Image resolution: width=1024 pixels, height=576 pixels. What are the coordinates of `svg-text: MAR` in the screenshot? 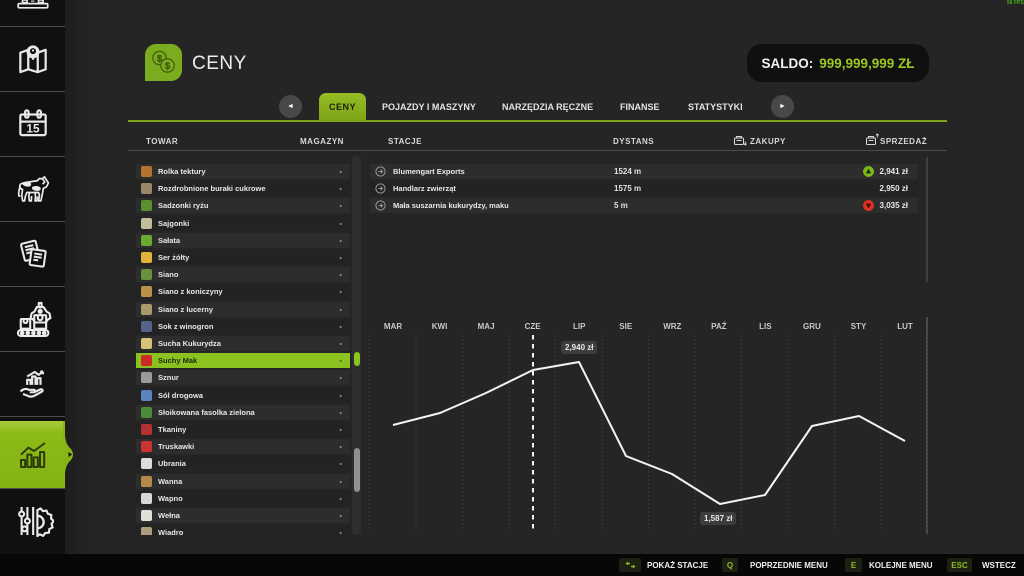 It's located at (393, 326).